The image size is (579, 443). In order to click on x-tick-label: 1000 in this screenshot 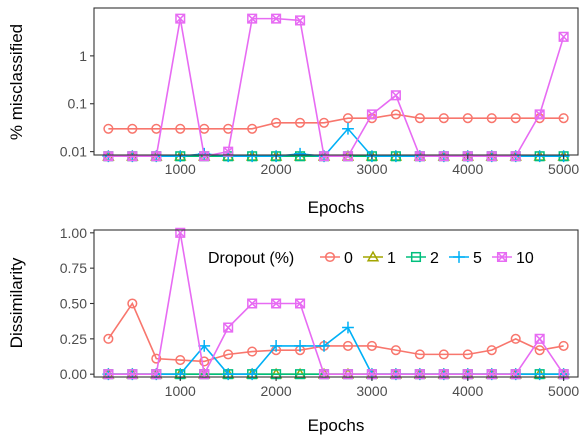, I will do `click(180, 169)`.